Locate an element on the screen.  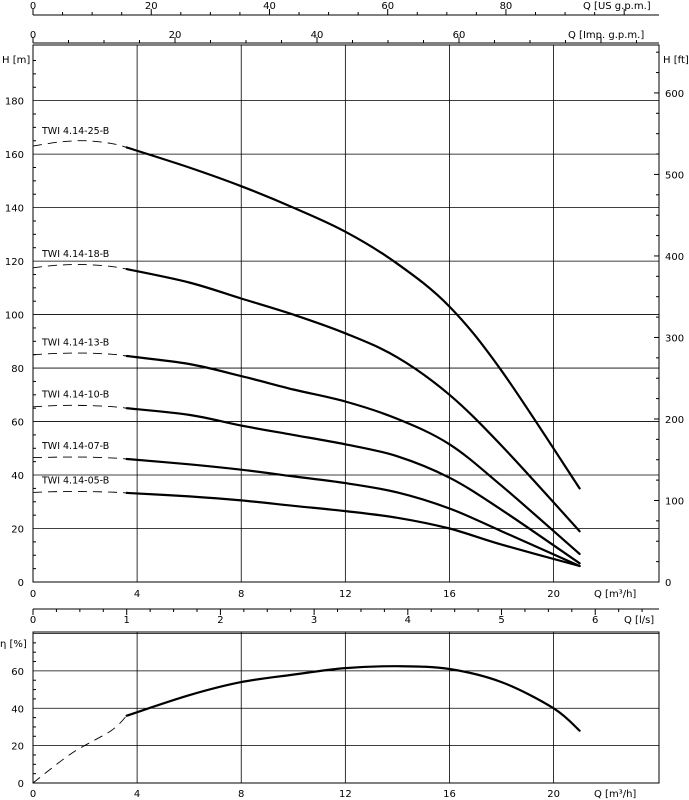
head-y-tick-label: 120 is located at coordinates (14, 262).